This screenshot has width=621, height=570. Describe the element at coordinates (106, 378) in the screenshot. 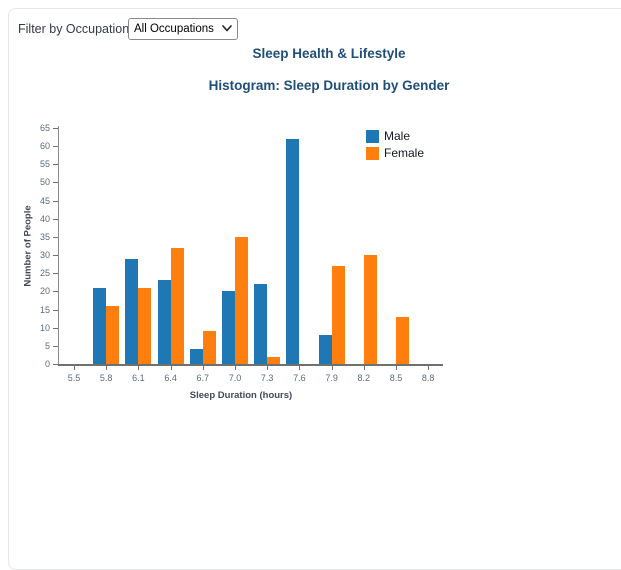

I see `x-tick-label: 5.8` at that location.